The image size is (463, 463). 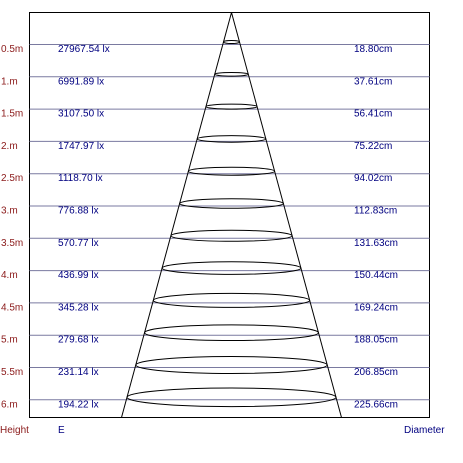 I want to click on row-illuminance-label: 6991.89 lx, so click(x=81, y=81).